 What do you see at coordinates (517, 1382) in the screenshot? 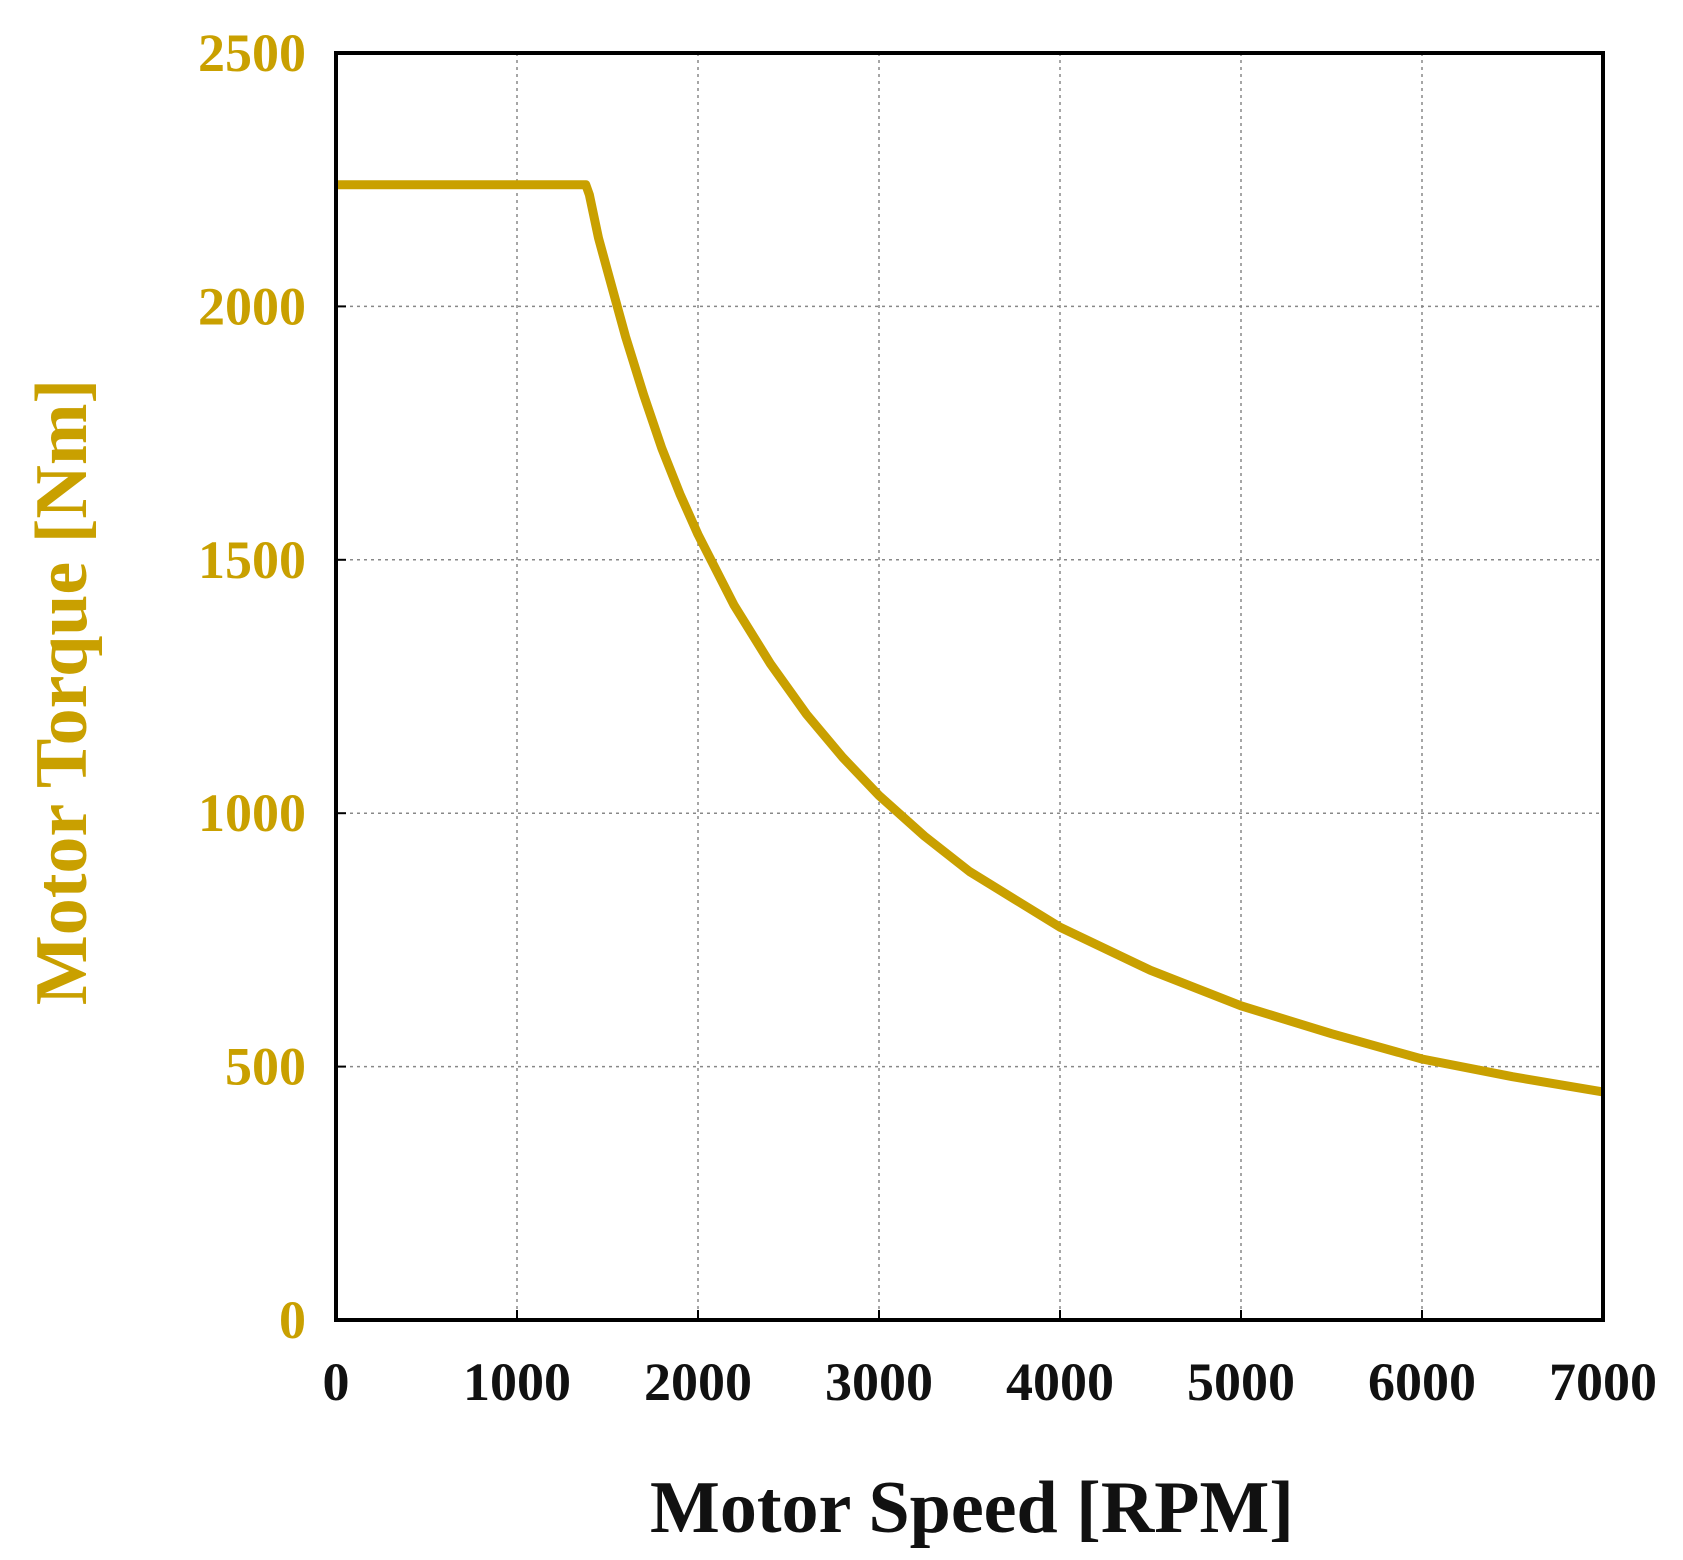
I see `x-tick-label: 1000` at bounding box center [517, 1382].